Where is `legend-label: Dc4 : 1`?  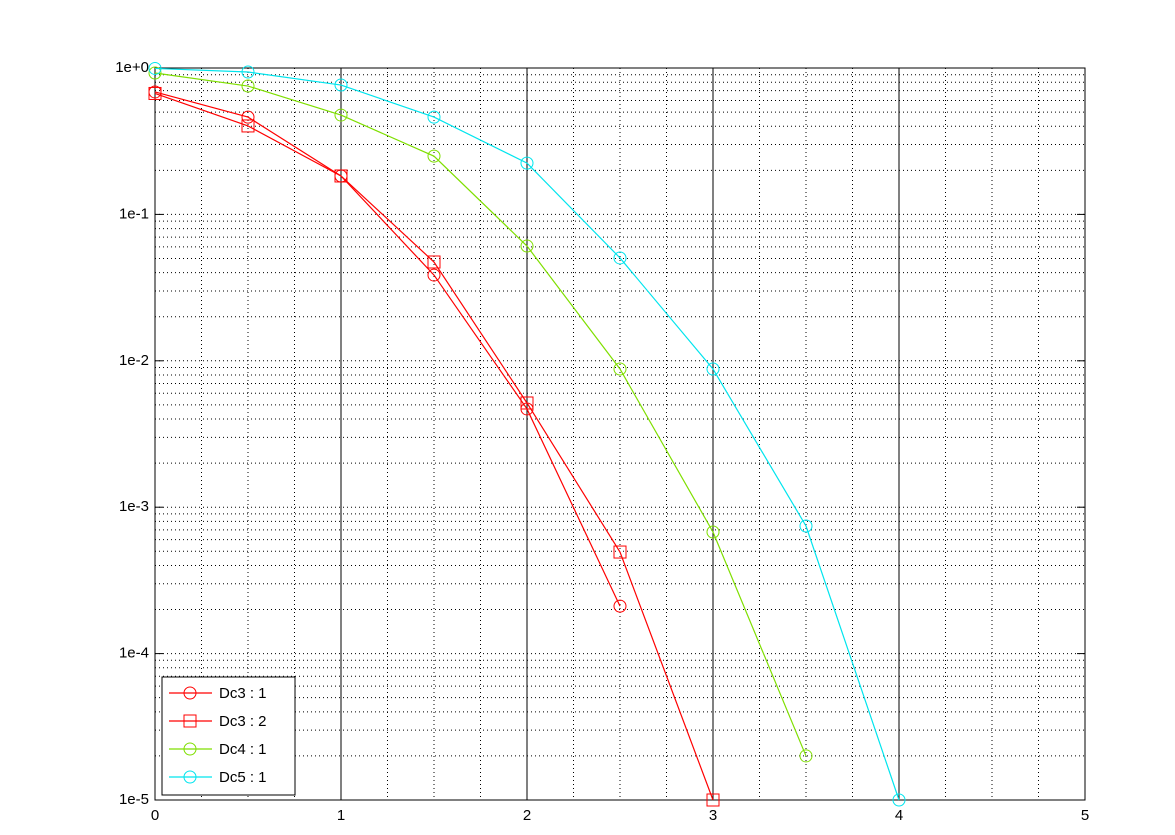 legend-label: Dc4 : 1 is located at coordinates (243, 749).